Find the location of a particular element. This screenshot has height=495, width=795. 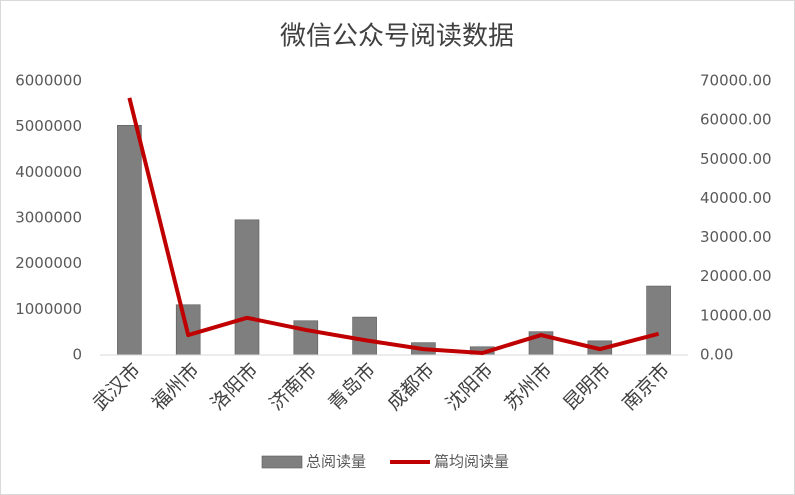

y-tick-label: 5000000 is located at coordinates (48, 126).